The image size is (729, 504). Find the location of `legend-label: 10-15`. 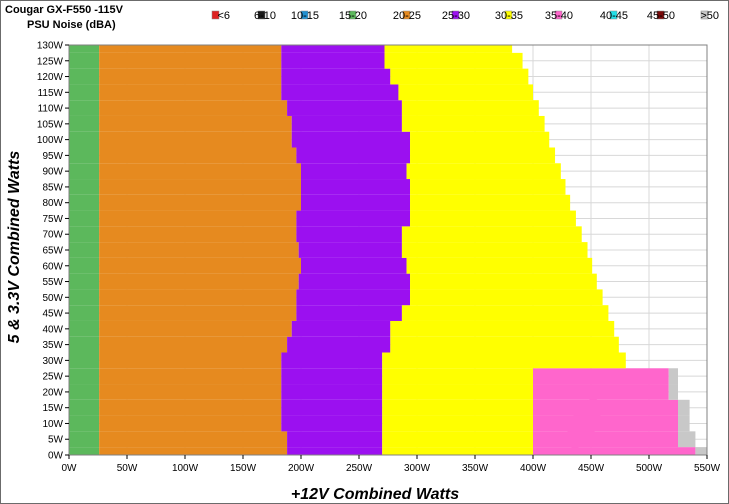

legend-label: 10-15 is located at coordinates (305, 16).